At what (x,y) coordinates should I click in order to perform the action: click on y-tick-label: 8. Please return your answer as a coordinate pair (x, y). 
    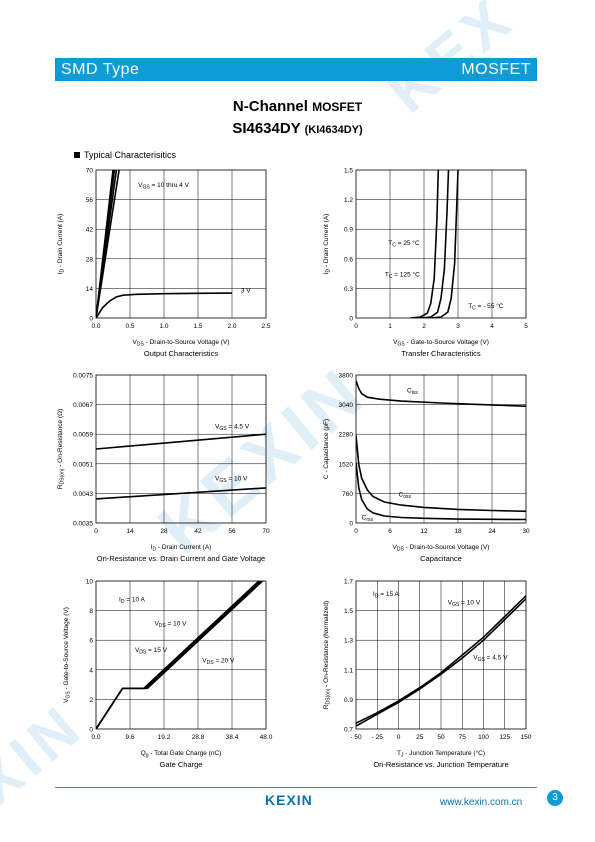
    Looking at the image, I should click on (91, 611).